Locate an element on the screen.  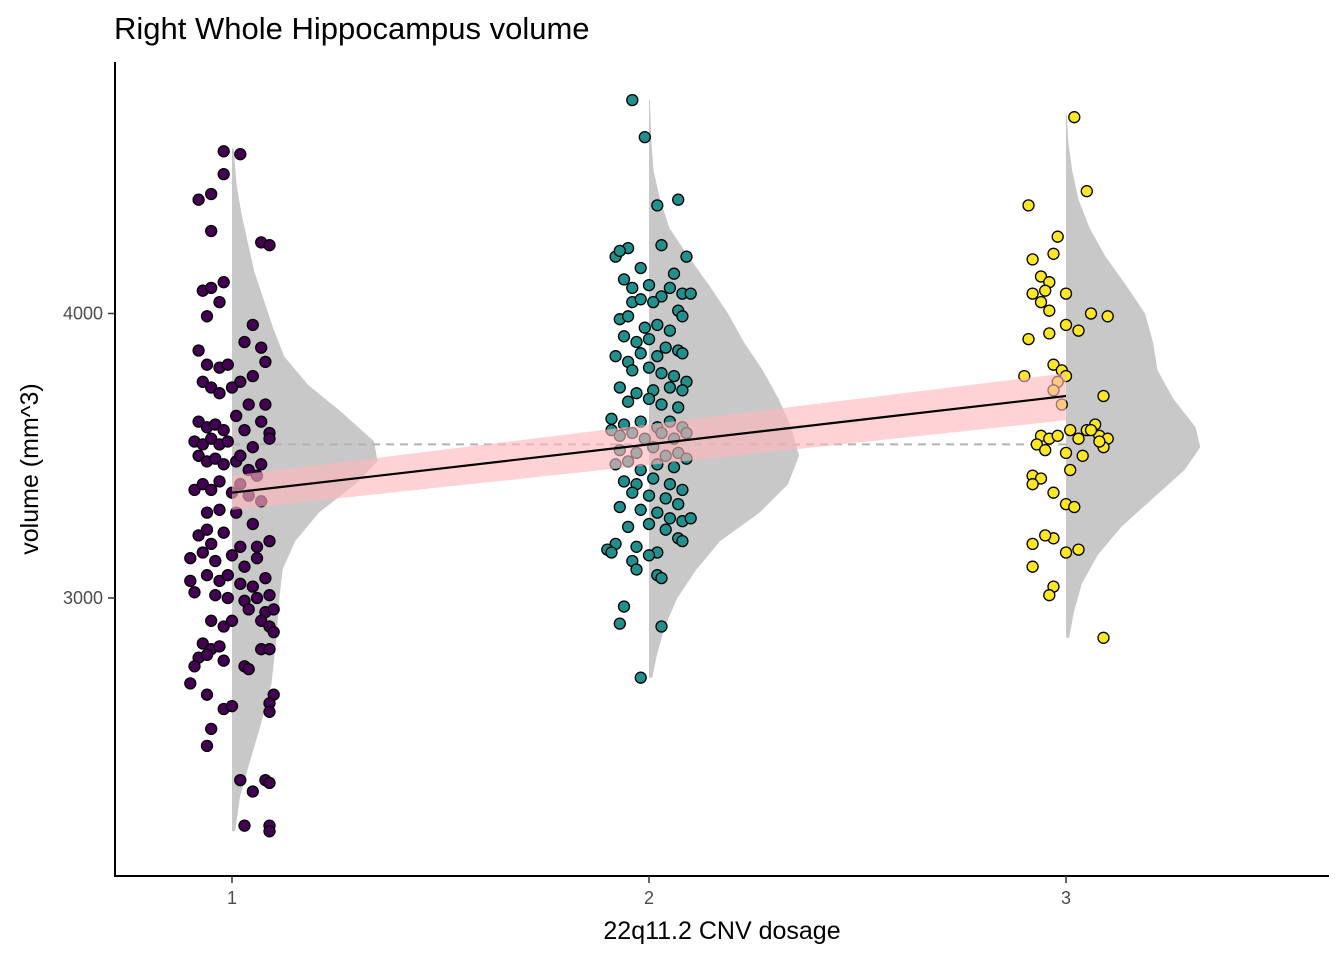
confidence-band is located at coordinates (649, 441).